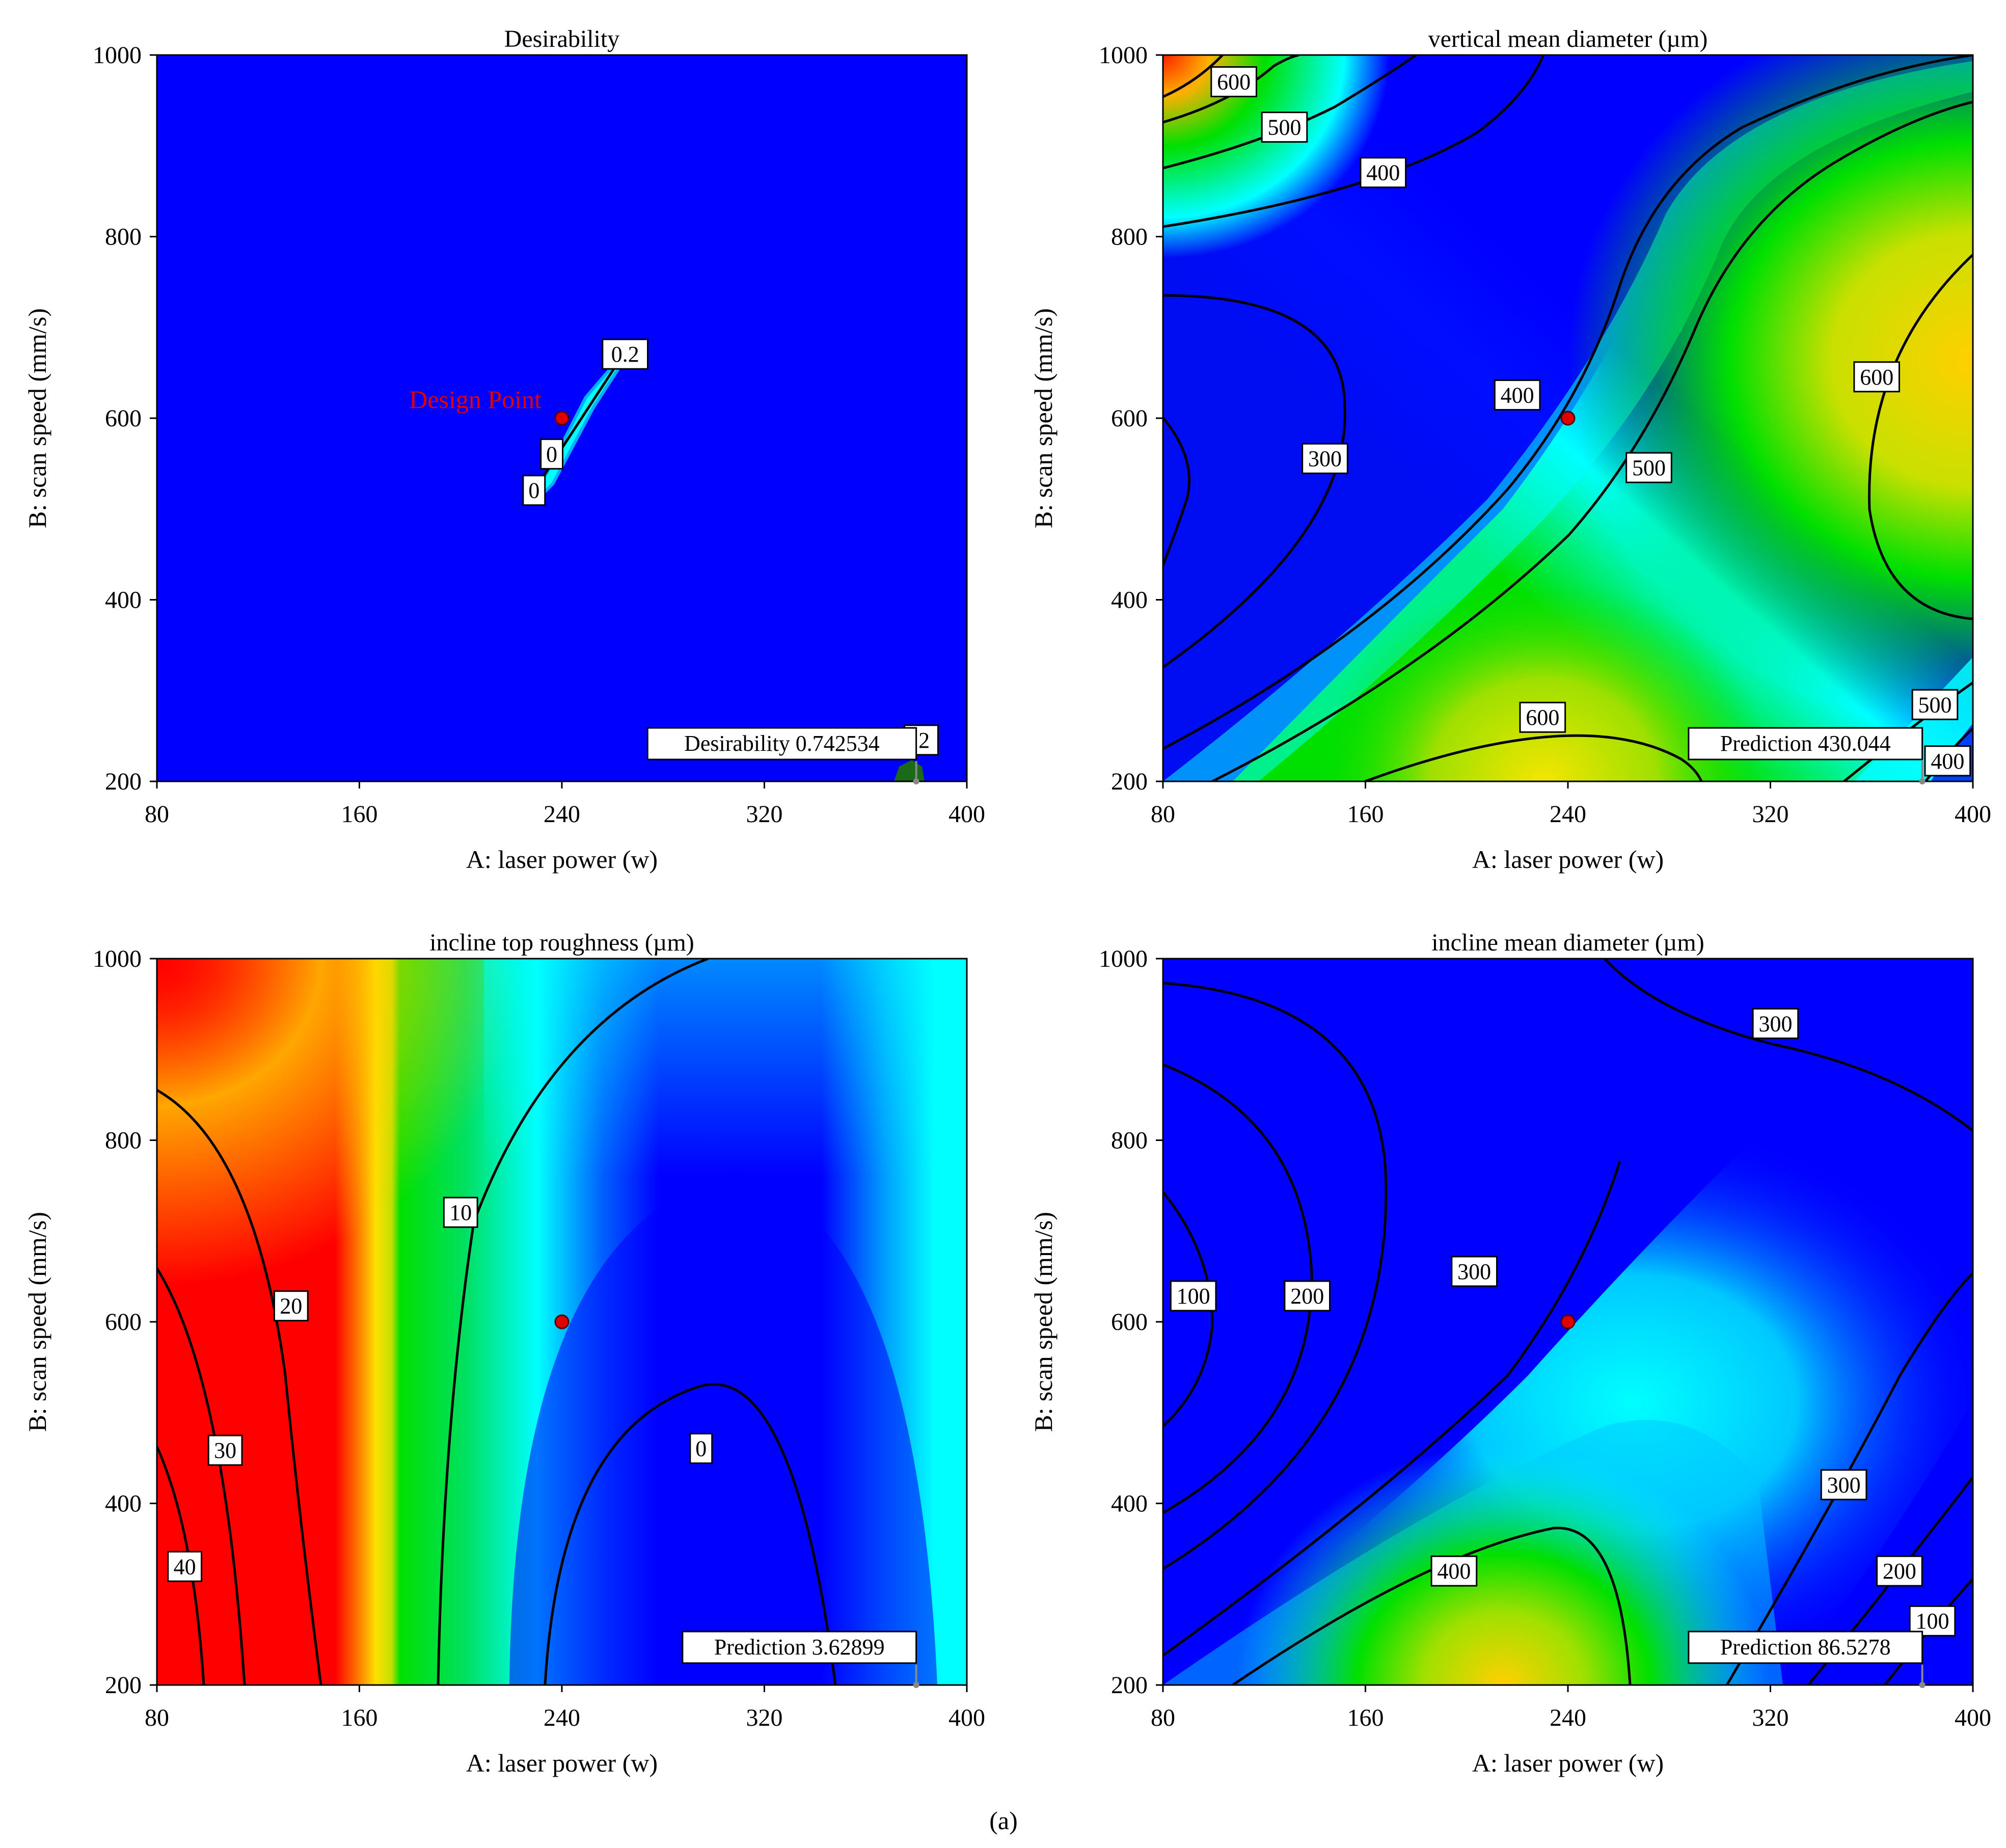  Describe the element at coordinates (1932, 1622) in the screenshot. I see `contour-label-text: 100` at that location.